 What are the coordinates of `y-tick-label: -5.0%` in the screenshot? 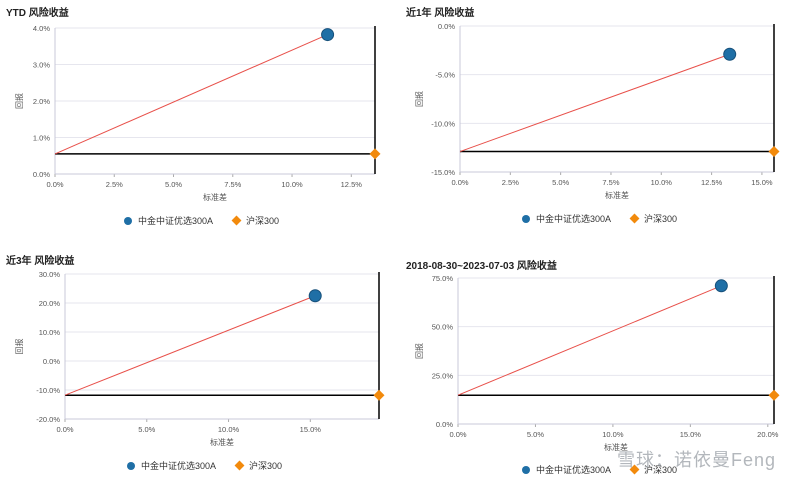 It's located at (445, 75).